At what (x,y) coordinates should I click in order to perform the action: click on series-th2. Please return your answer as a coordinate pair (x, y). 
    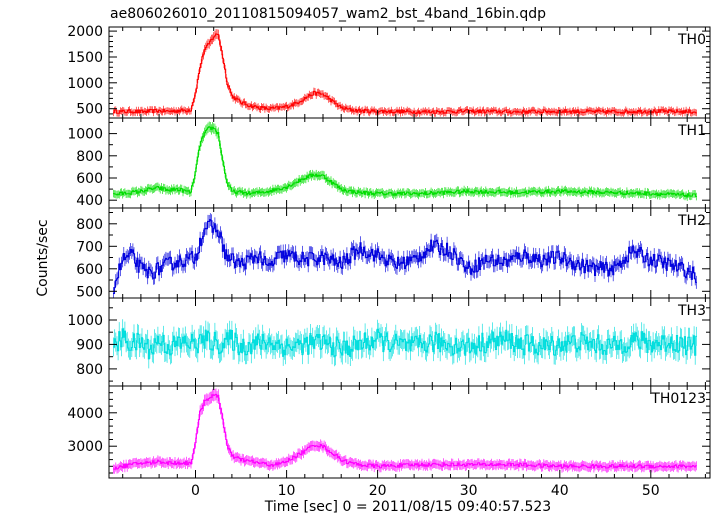
    Looking at the image, I should click on (405, 256).